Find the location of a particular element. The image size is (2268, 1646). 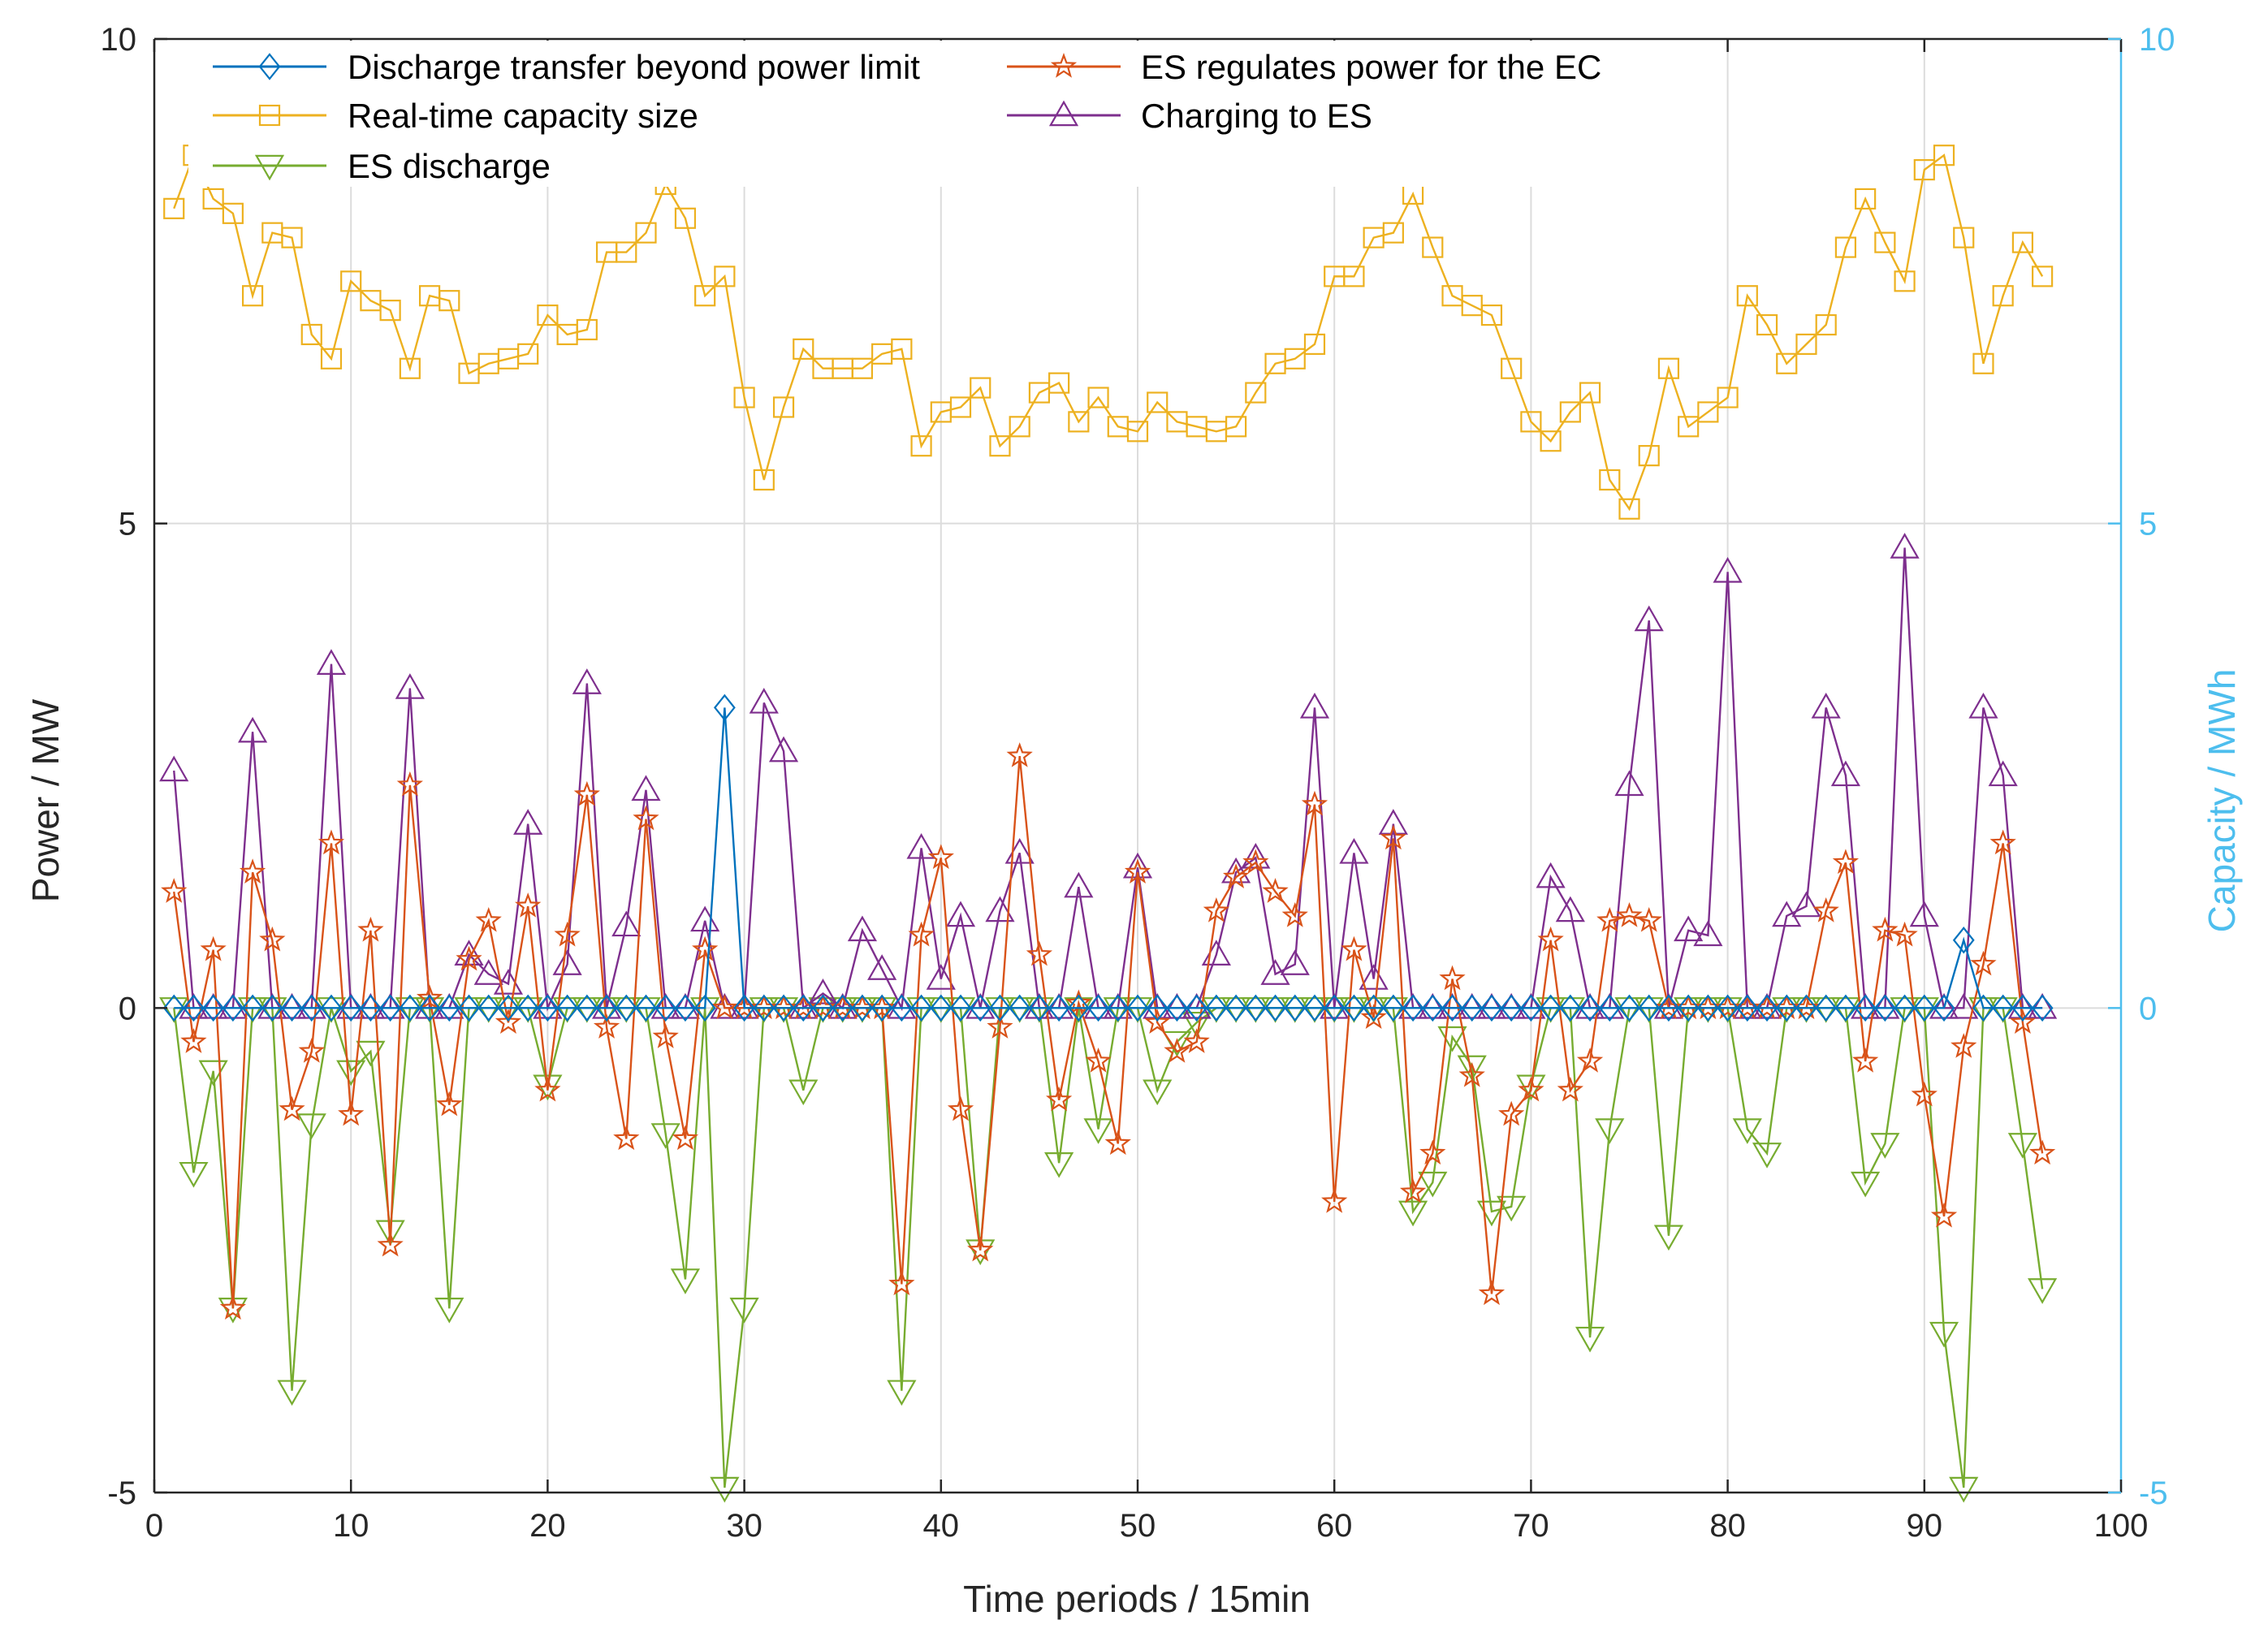

x-axis-label: Time periods / 15min is located at coordinates (1137, 1599).